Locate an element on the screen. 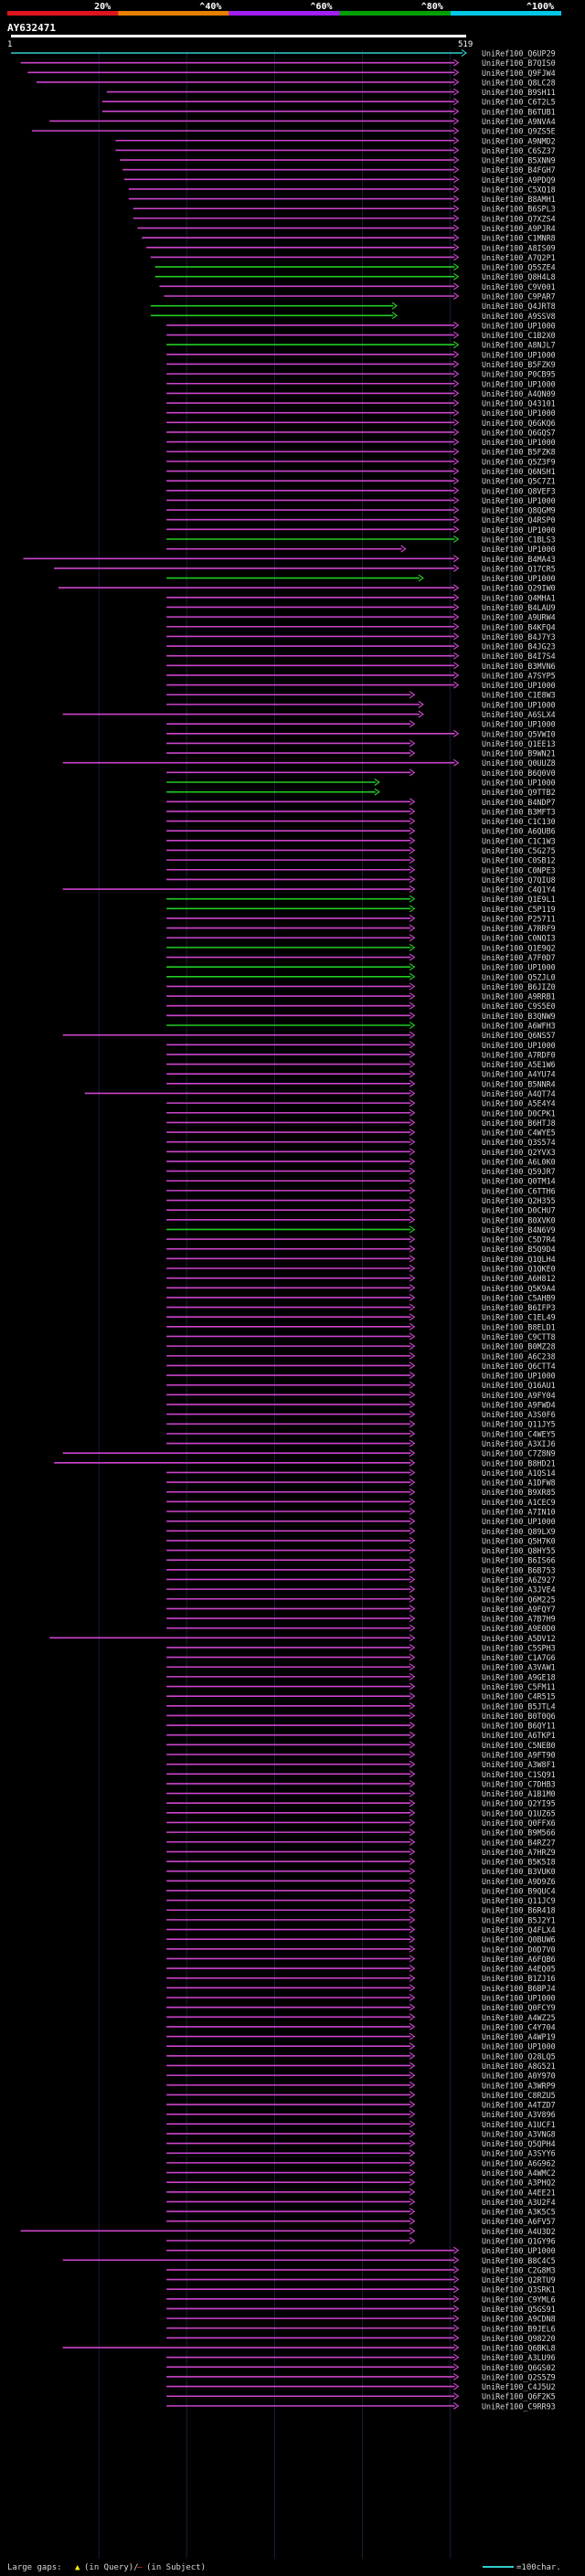 Image resolution: width=585 pixels, height=2576 pixels. hit-row: UniRef100_Q7QIU8 is located at coordinates (361, 880).